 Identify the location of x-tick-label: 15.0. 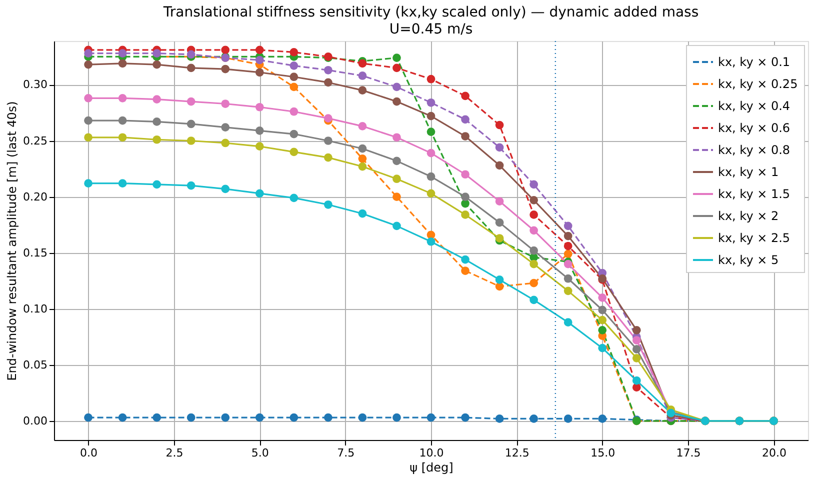
(603, 453).